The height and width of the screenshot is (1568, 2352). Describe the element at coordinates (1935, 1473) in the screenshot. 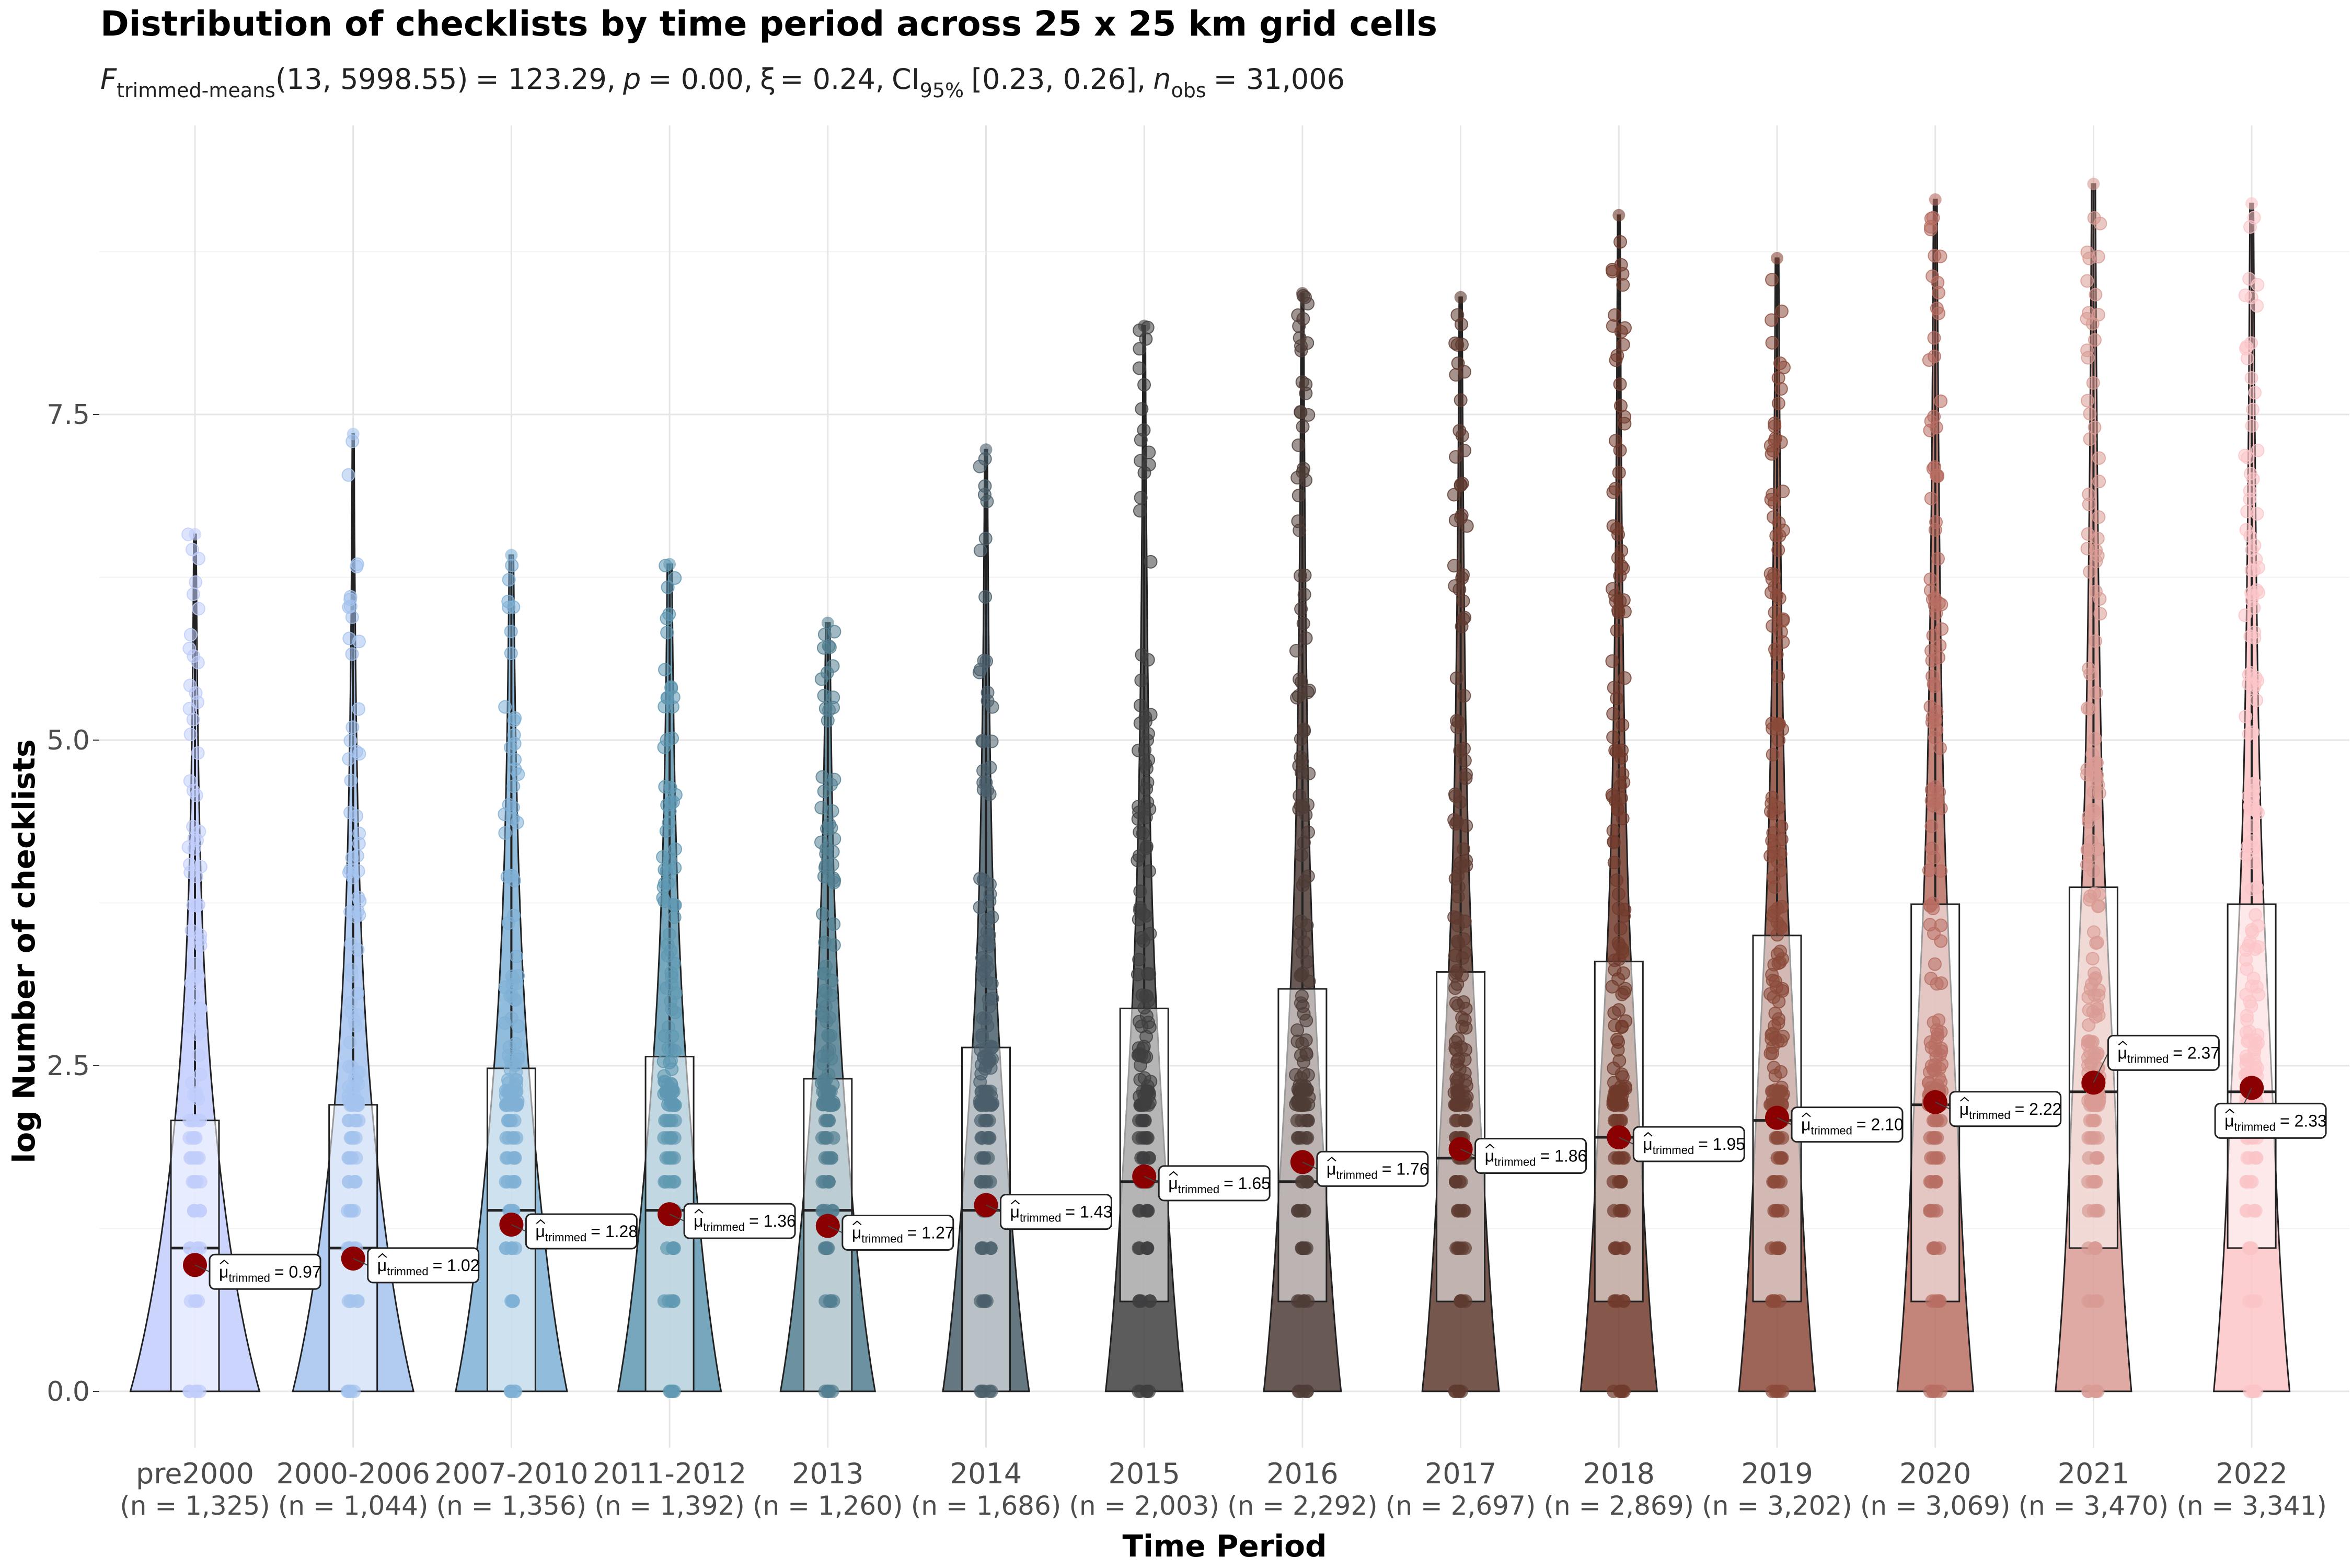

I see `x-tick-label: 2020` at that location.